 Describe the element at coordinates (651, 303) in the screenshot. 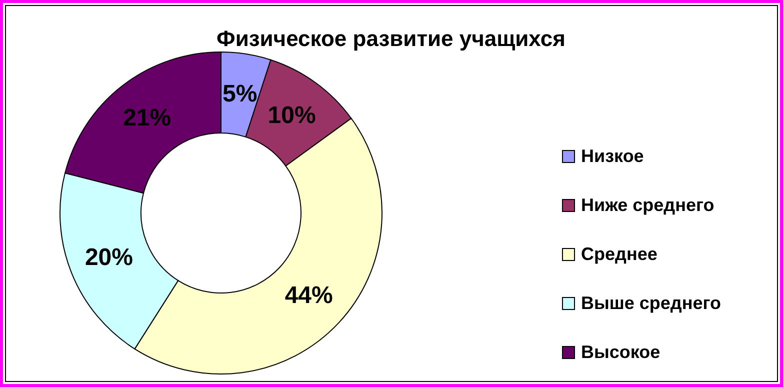

I see `legend-label: Выше среднего` at that location.